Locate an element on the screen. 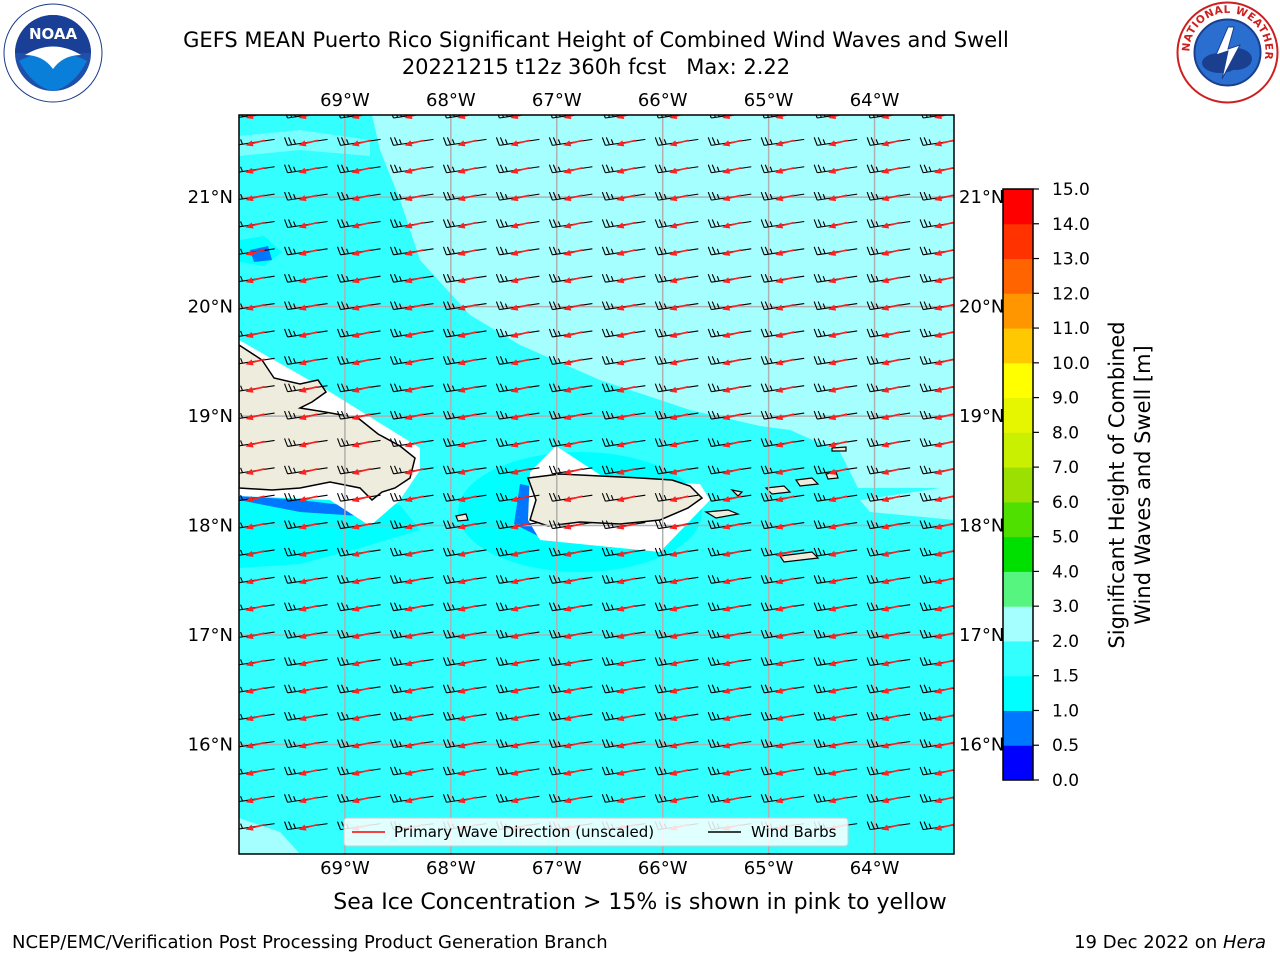  colorbar-tick-label: 11.0 is located at coordinates (1071, 329).